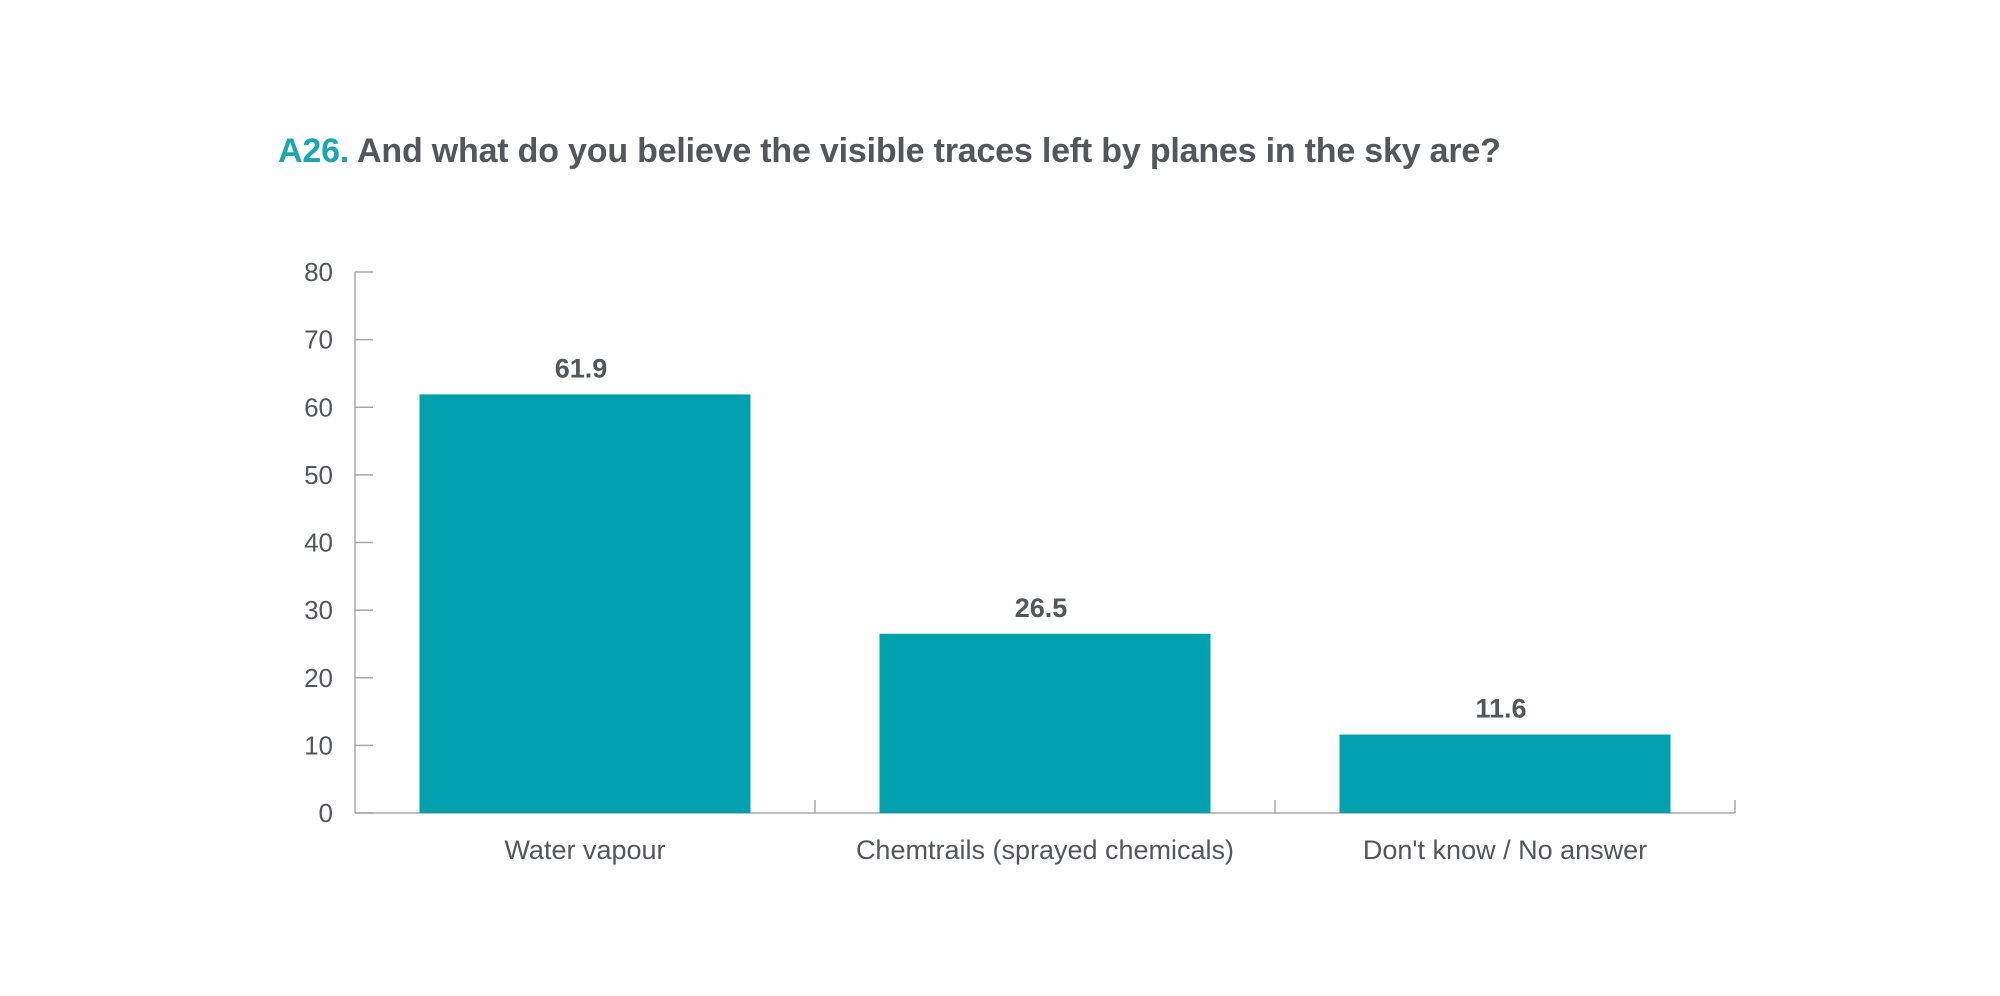  I want to click on y-tick-label: 10, so click(318, 745).